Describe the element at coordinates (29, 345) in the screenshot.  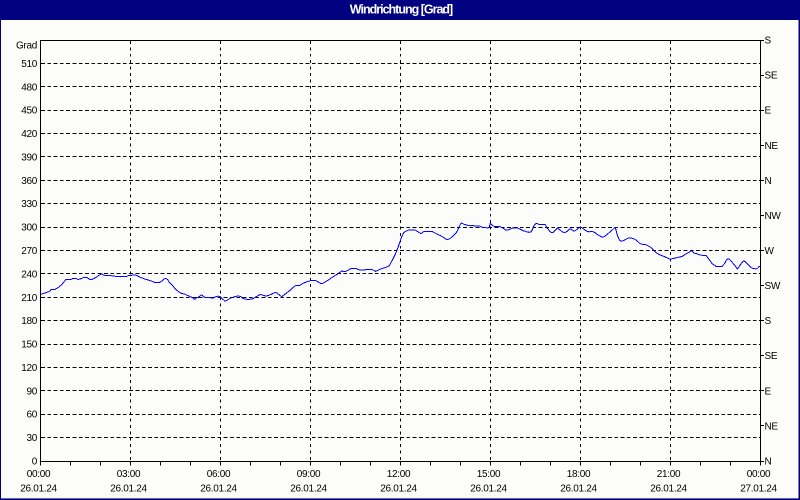
I see `svg-text: 150` at that location.